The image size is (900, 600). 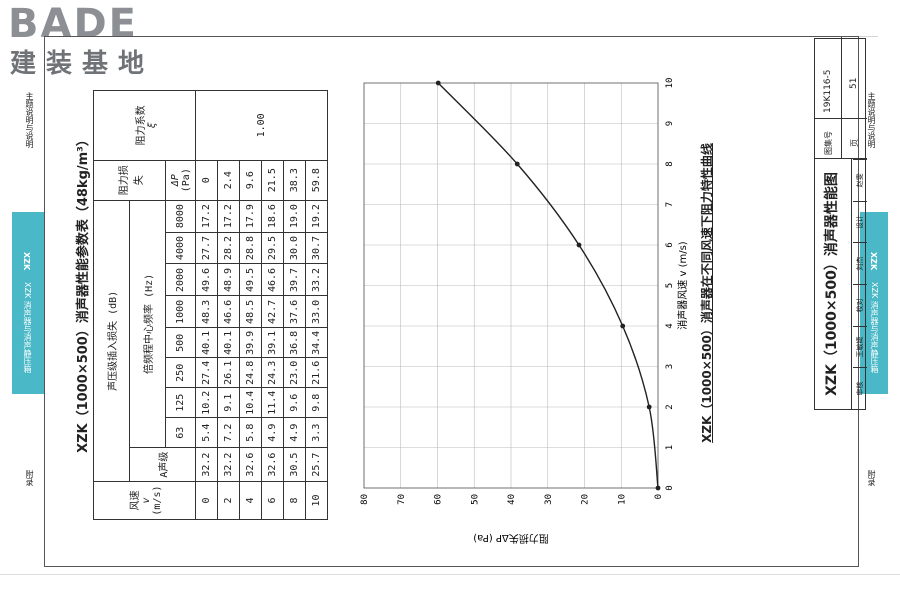 I want to click on right-side-tab: XZK XZK 消声器与消声静压箱, so click(x=874, y=303).